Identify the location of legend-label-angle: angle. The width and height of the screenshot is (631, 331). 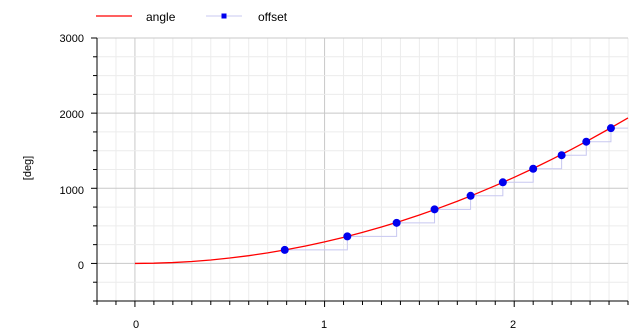
(161, 17).